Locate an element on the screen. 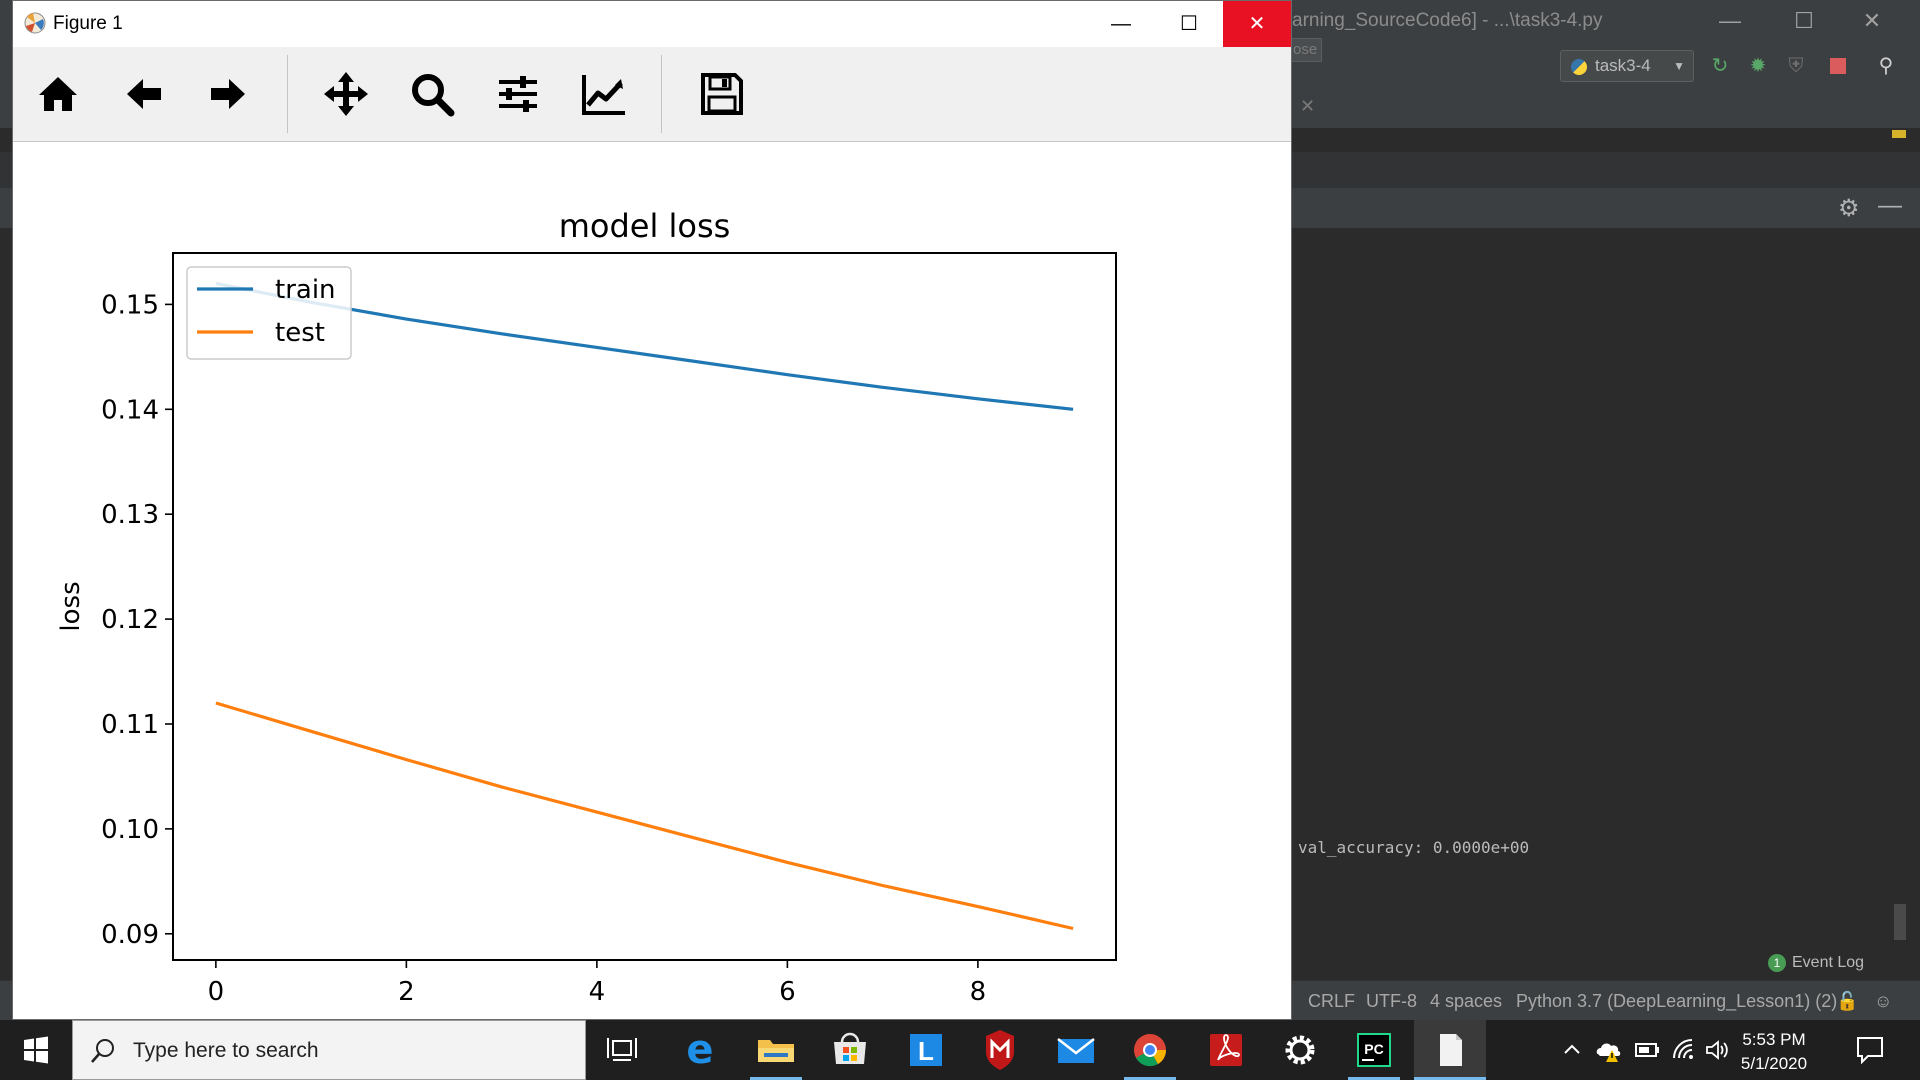 The height and width of the screenshot is (1080, 1920). line-separator-status: CRLF is located at coordinates (1332, 1001).